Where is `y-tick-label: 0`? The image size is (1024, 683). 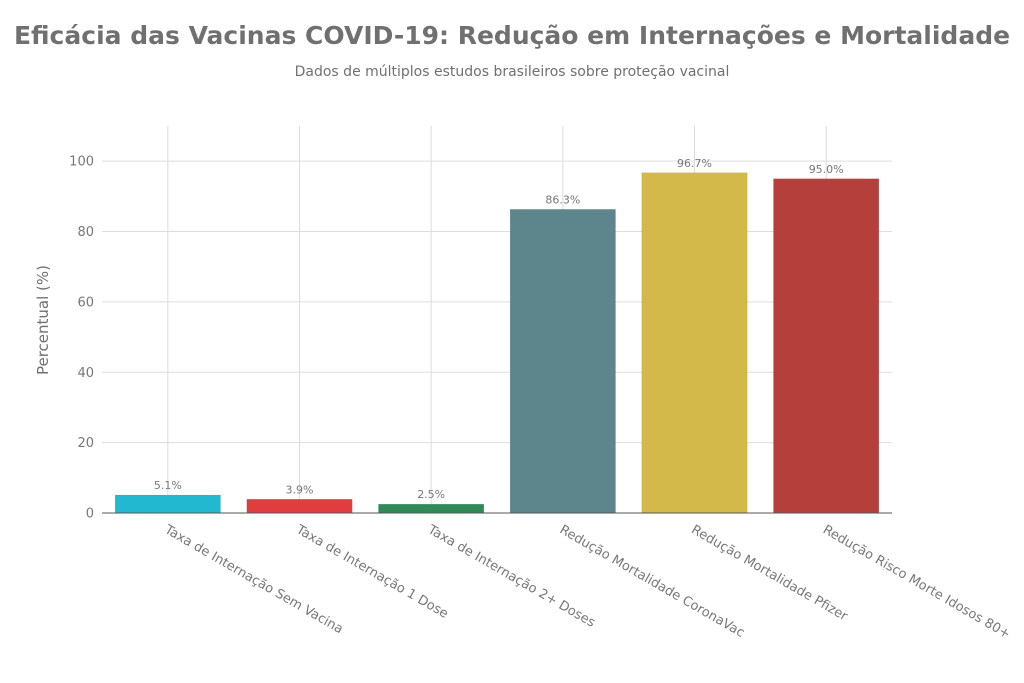
y-tick-label: 0 is located at coordinates (90, 514).